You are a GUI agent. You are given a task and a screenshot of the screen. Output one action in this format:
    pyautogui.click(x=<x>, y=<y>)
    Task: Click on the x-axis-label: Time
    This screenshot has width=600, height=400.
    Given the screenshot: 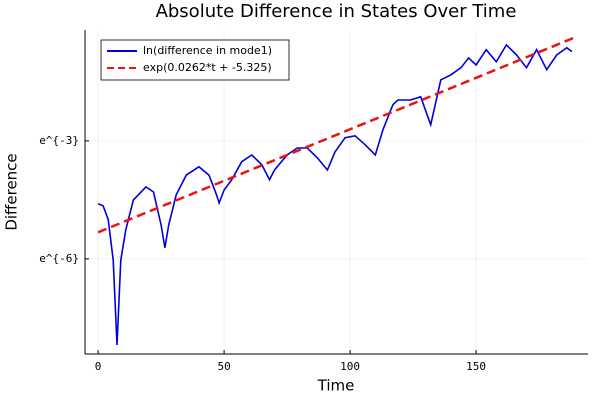 What is the action you would take?
    pyautogui.click(x=336, y=386)
    